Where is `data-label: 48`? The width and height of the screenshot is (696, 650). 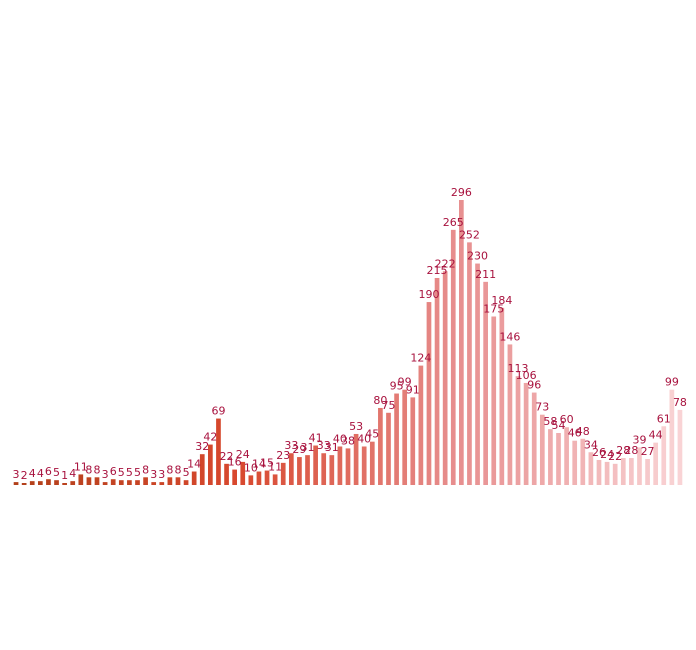
data-label: 48 is located at coordinates (583, 431).